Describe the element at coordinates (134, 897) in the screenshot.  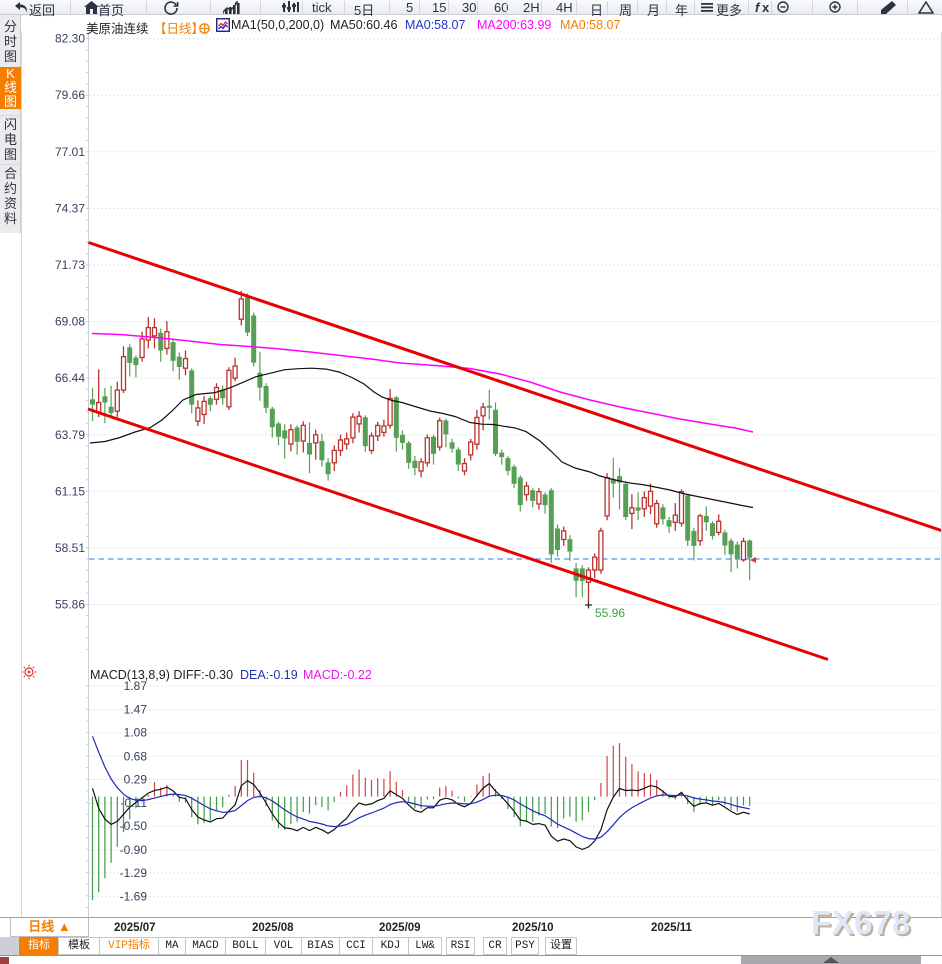
I see `svg-text: -1.69` at that location.